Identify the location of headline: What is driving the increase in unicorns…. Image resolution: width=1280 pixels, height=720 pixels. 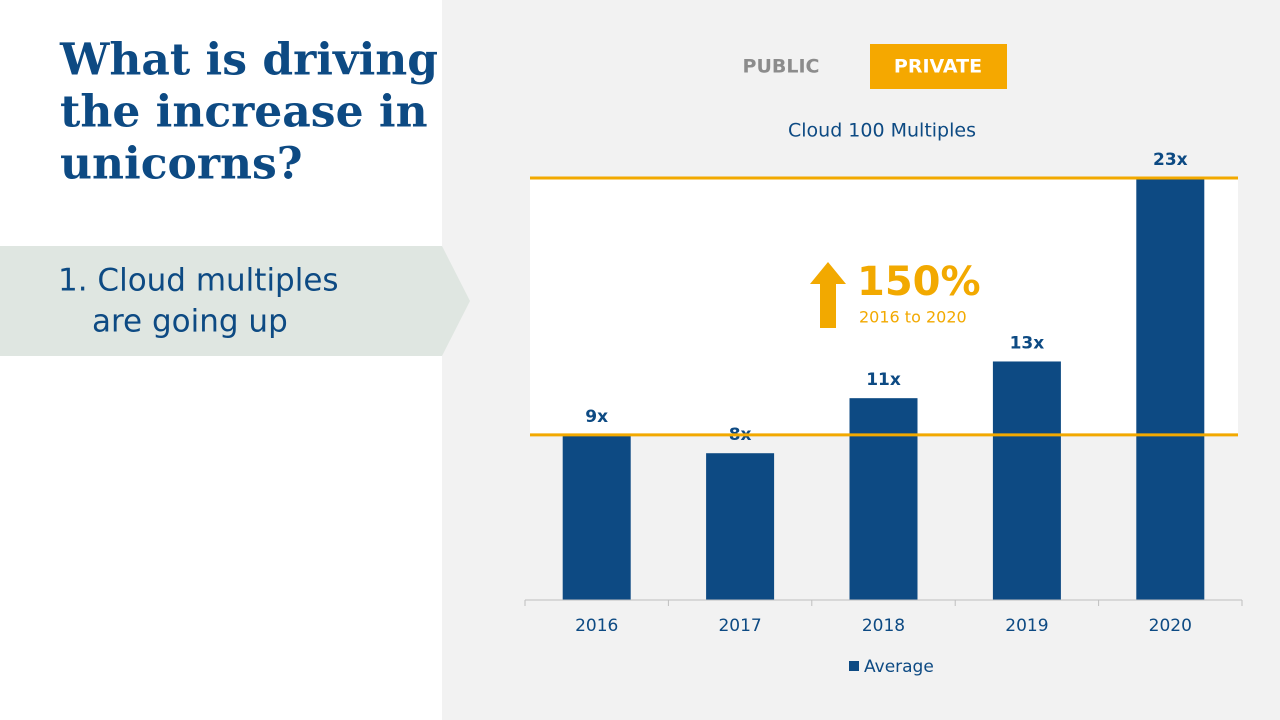
(248, 112).